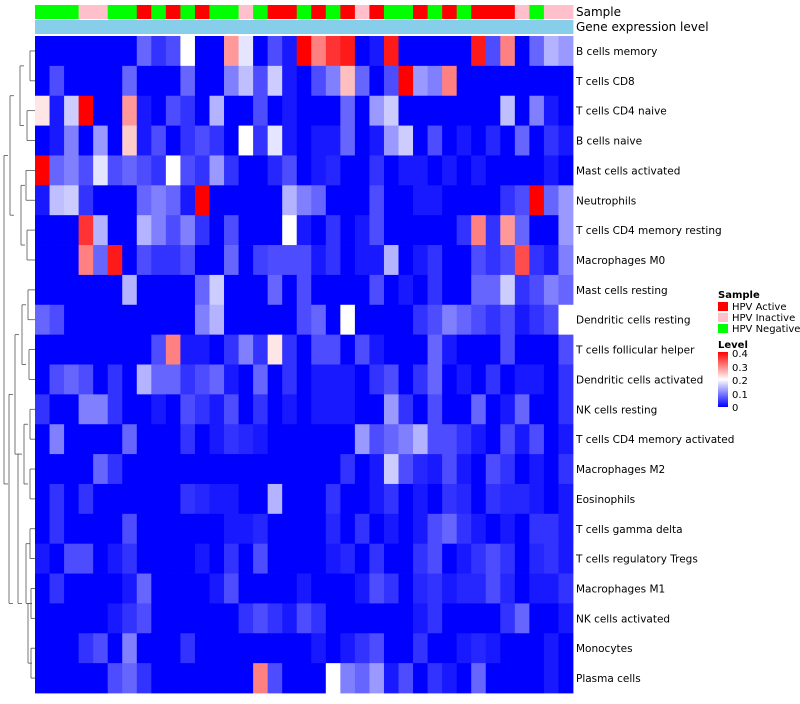  Describe the element at coordinates (608, 679) in the screenshot. I see `row-label-plasma-cells: Plasma cells` at that location.